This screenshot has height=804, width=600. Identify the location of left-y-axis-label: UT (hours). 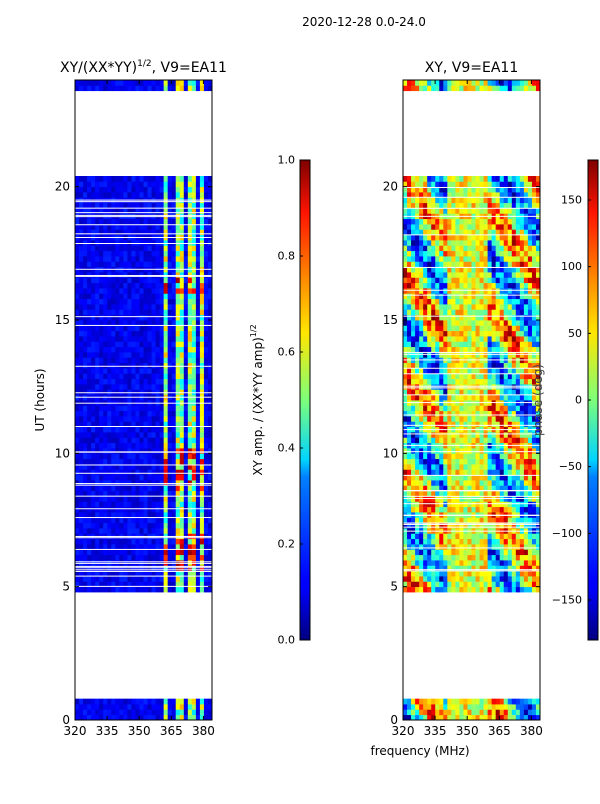
(40, 399).